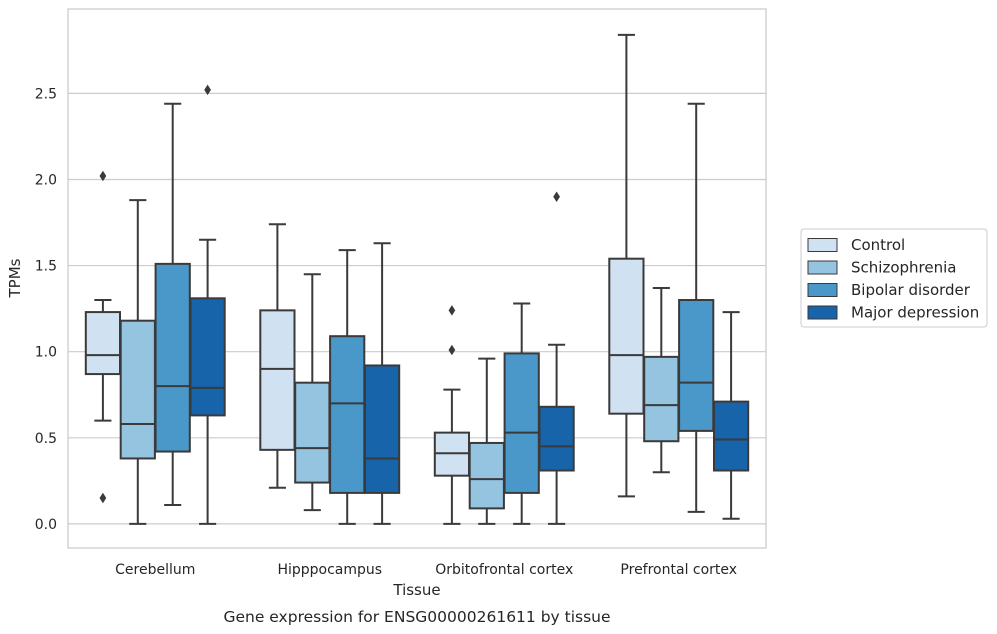  What do you see at coordinates (678, 570) in the screenshot?
I see `x-tick-prefrontal-cortex: Prefrontal cortex` at bounding box center [678, 570].